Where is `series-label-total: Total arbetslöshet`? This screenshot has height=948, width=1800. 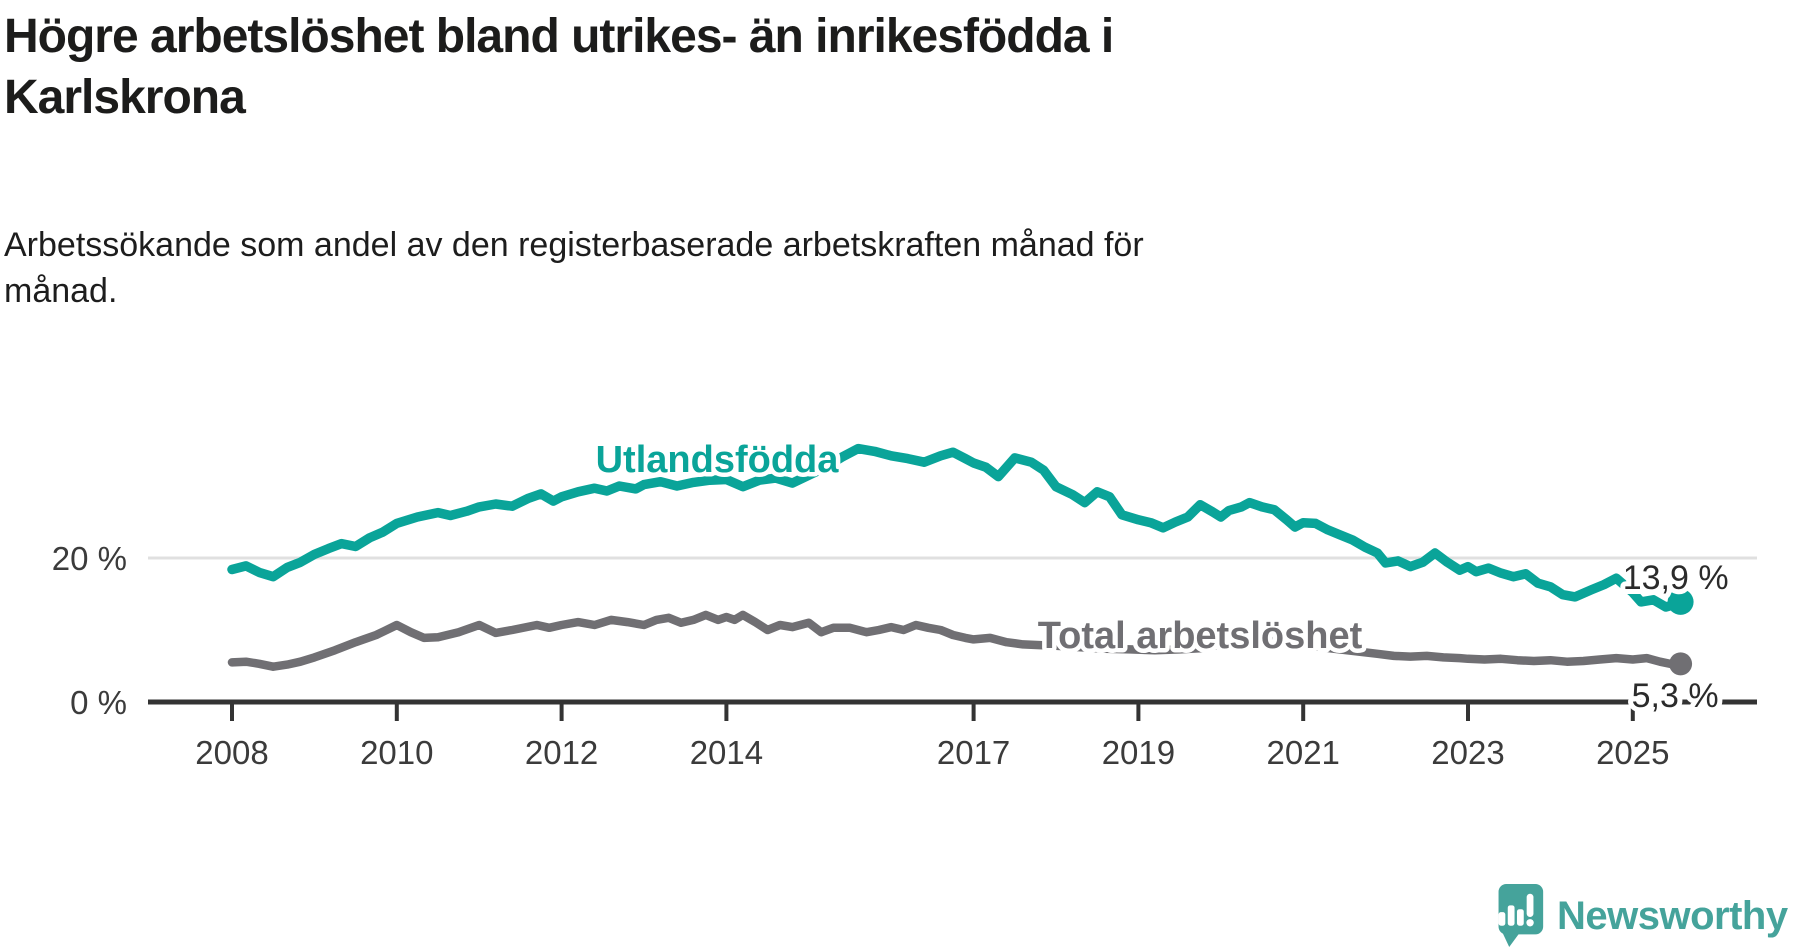 series-label-total: Total arbetslöshet is located at coordinates (1200, 636).